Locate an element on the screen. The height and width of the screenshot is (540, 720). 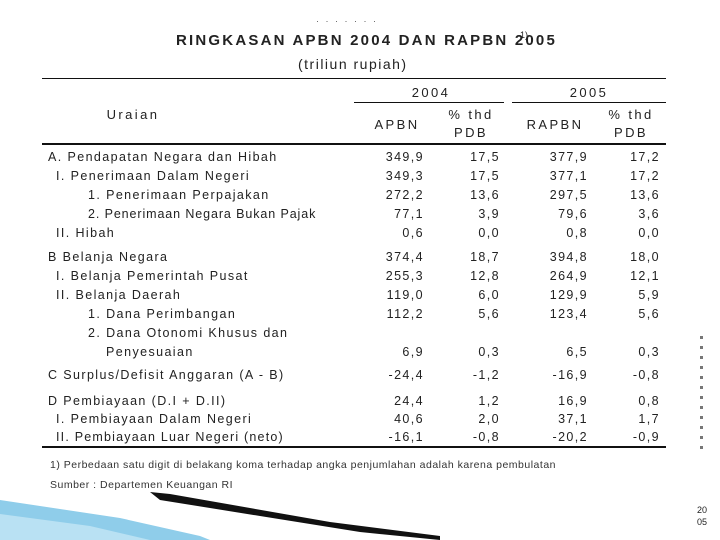
header-uraian: Uraian is located at coordinates (133, 114).